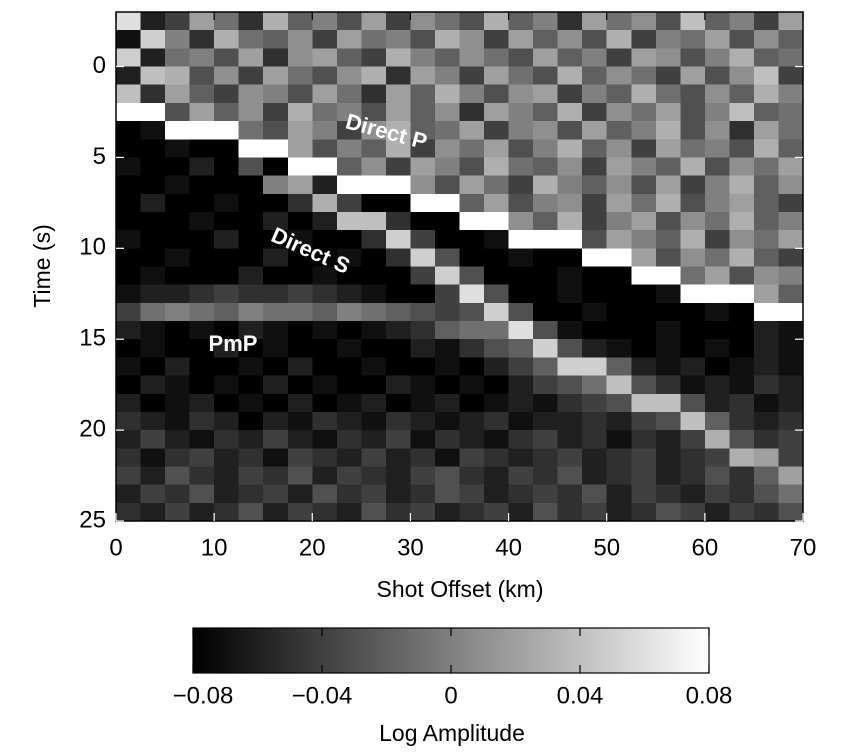  Describe the element at coordinates (410, 547) in the screenshot. I see `x-tick-label: 30` at that location.